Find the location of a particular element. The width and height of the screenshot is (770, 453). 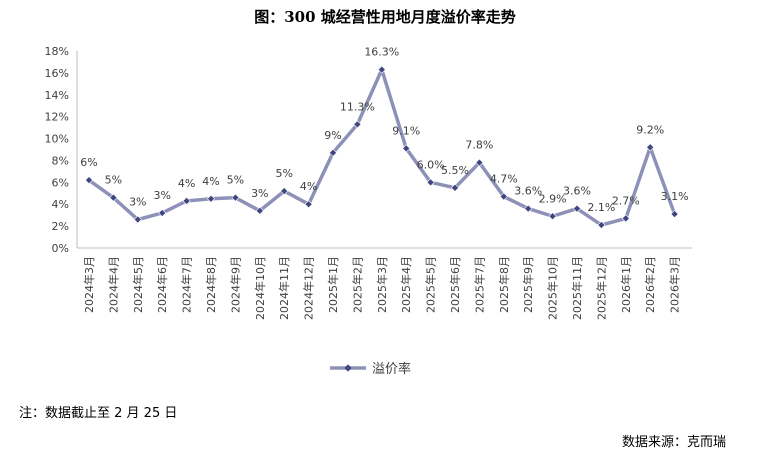

x-tick-label: 2024年7月 is located at coordinates (187, 284).